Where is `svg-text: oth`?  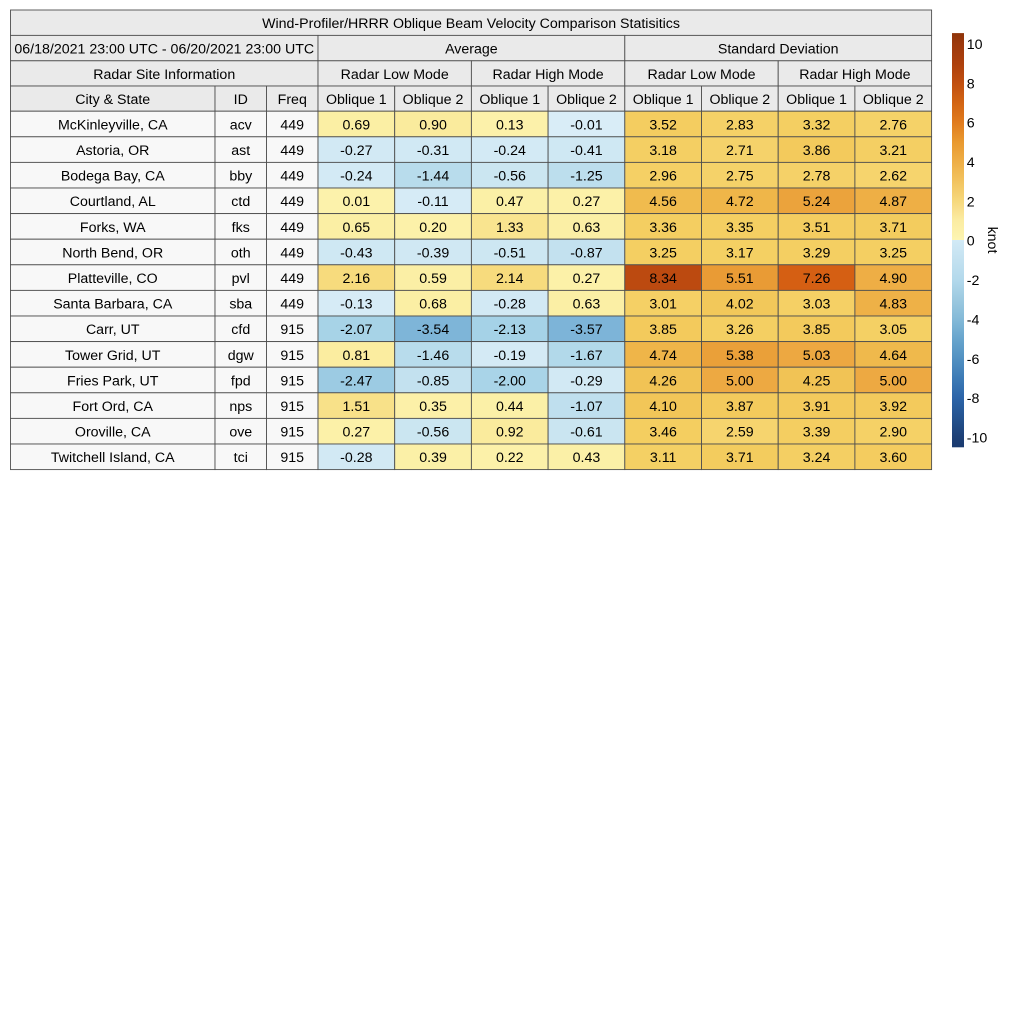
svg-text: oth is located at coordinates (241, 253).